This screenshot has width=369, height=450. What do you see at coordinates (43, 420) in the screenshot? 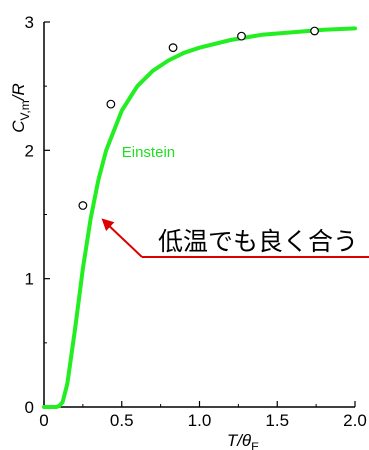
I see `x-tick-label: 0` at bounding box center [43, 420].